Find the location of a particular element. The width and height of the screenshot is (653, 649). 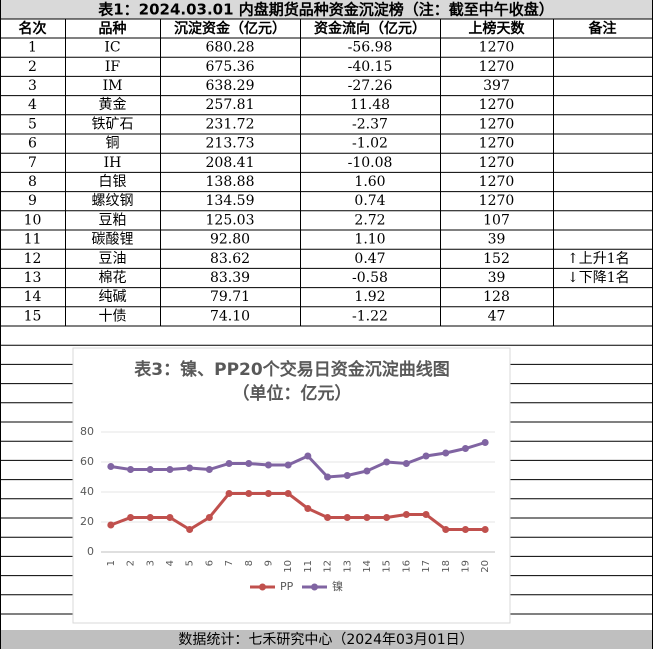

cell-capital: 208.41 is located at coordinates (230, 163).